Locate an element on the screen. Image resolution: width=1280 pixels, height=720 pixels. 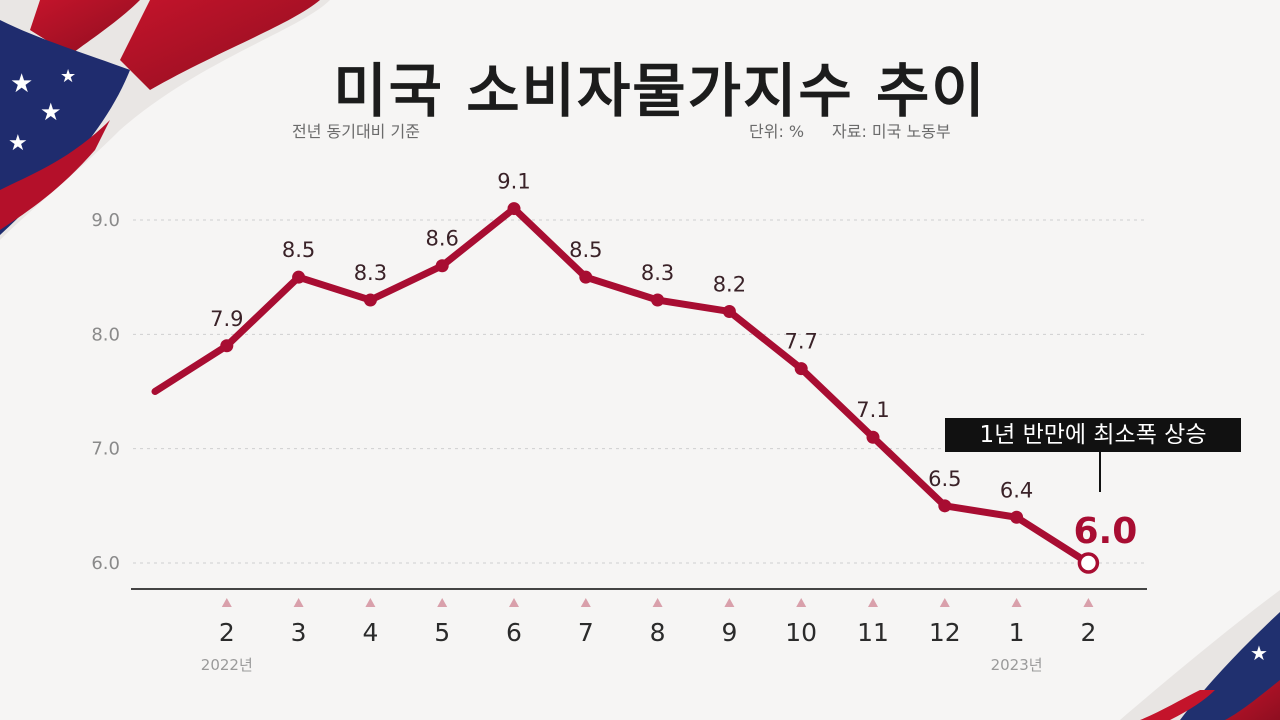
callout-box: 1년 반만에 최소폭 상승 is located at coordinates (1093, 435).